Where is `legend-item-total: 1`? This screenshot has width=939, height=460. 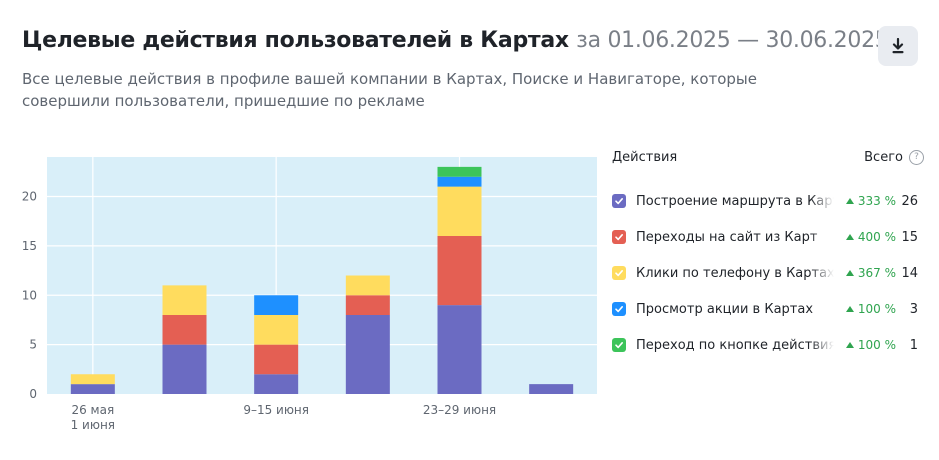 legend-item-total: 1 is located at coordinates (913, 345).